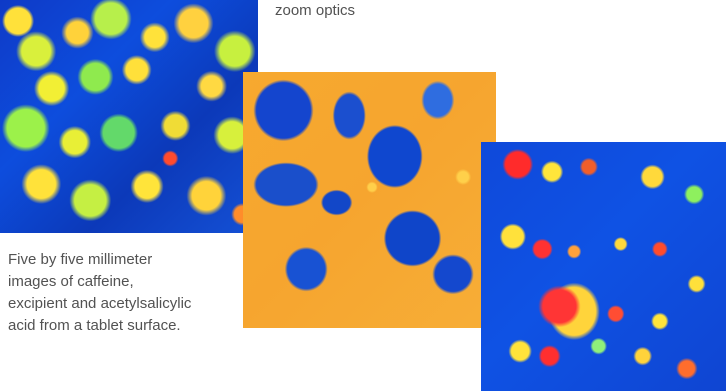 The width and height of the screenshot is (726, 391). What do you see at coordinates (315, 10) in the screenshot?
I see `top-caption: zoom optics` at bounding box center [315, 10].